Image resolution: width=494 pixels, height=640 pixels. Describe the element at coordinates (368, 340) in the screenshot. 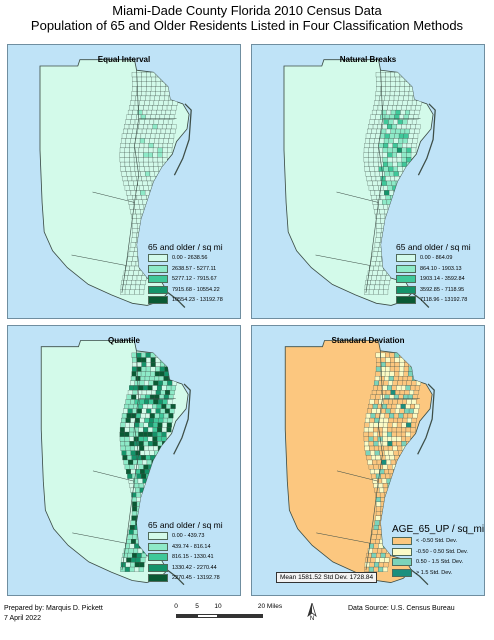

I see `panel-title: Standard Deviation` at that location.